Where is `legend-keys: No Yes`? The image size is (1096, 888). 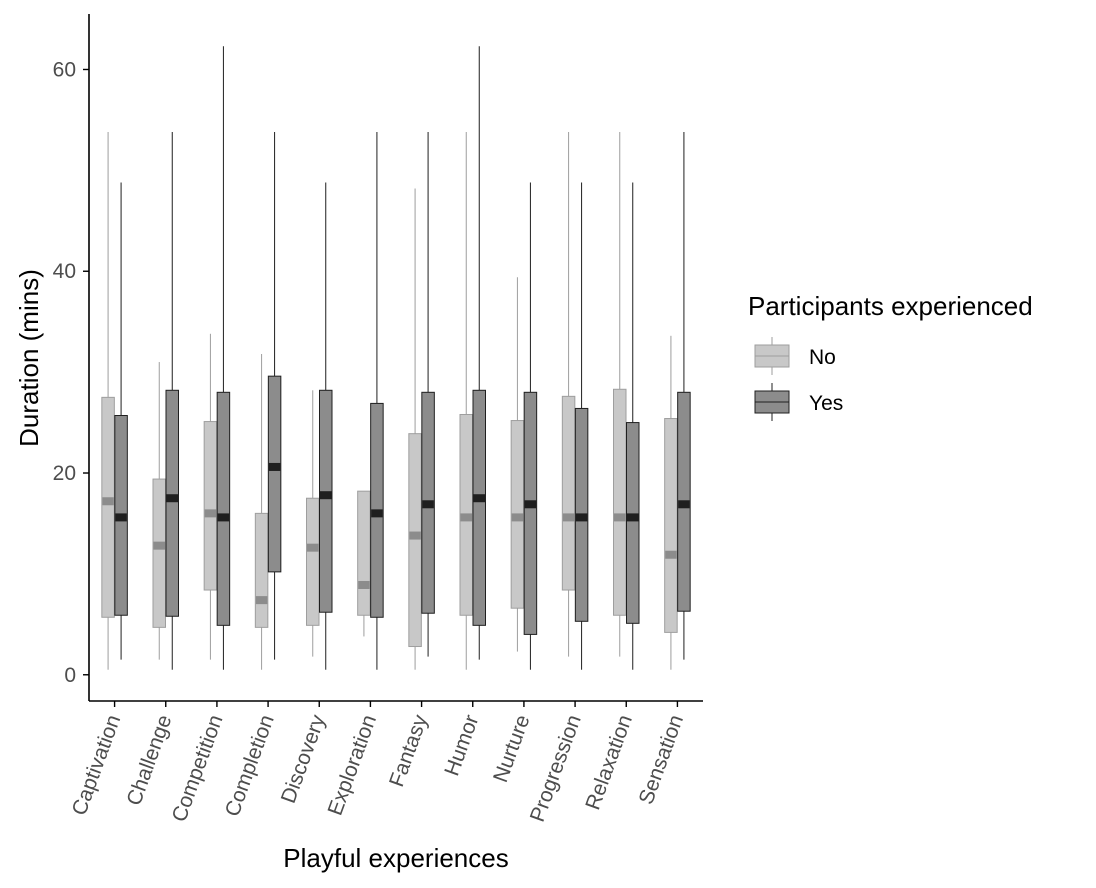
legend-keys: No Yes is located at coordinates (798, 379).